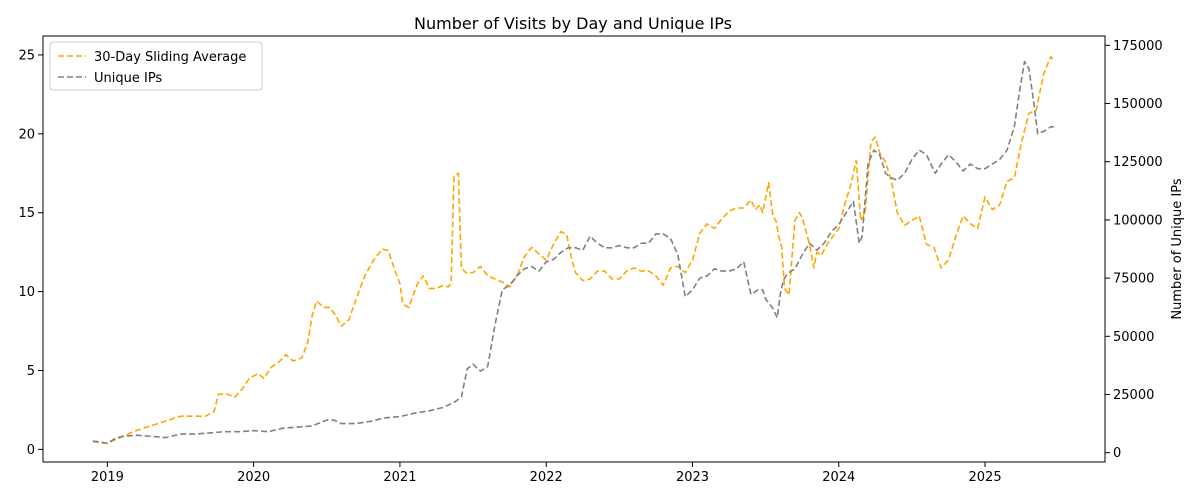 Image resolution: width=1200 pixels, height=500 pixels. What do you see at coordinates (573, 23) in the screenshot?
I see `chart-title: Number of Visits by Day and Unique IPs` at bounding box center [573, 23].